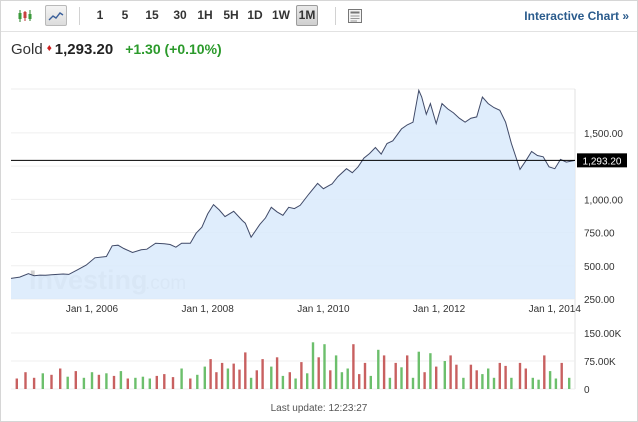 This screenshot has width=638, height=422. Describe the element at coordinates (255, 15) in the screenshot. I see `timeframe-1d-button: 1D` at that location.